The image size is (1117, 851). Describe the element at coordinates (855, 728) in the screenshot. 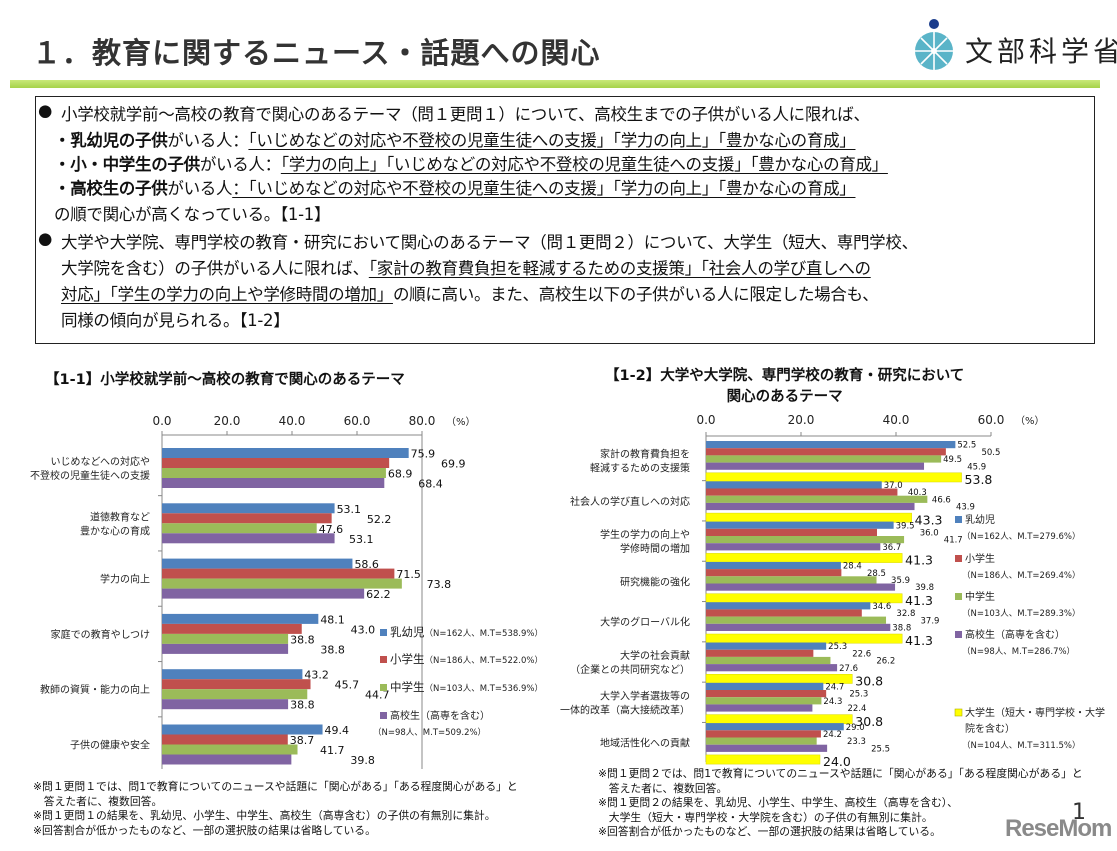

I see `data-label: 29.0` at that location.